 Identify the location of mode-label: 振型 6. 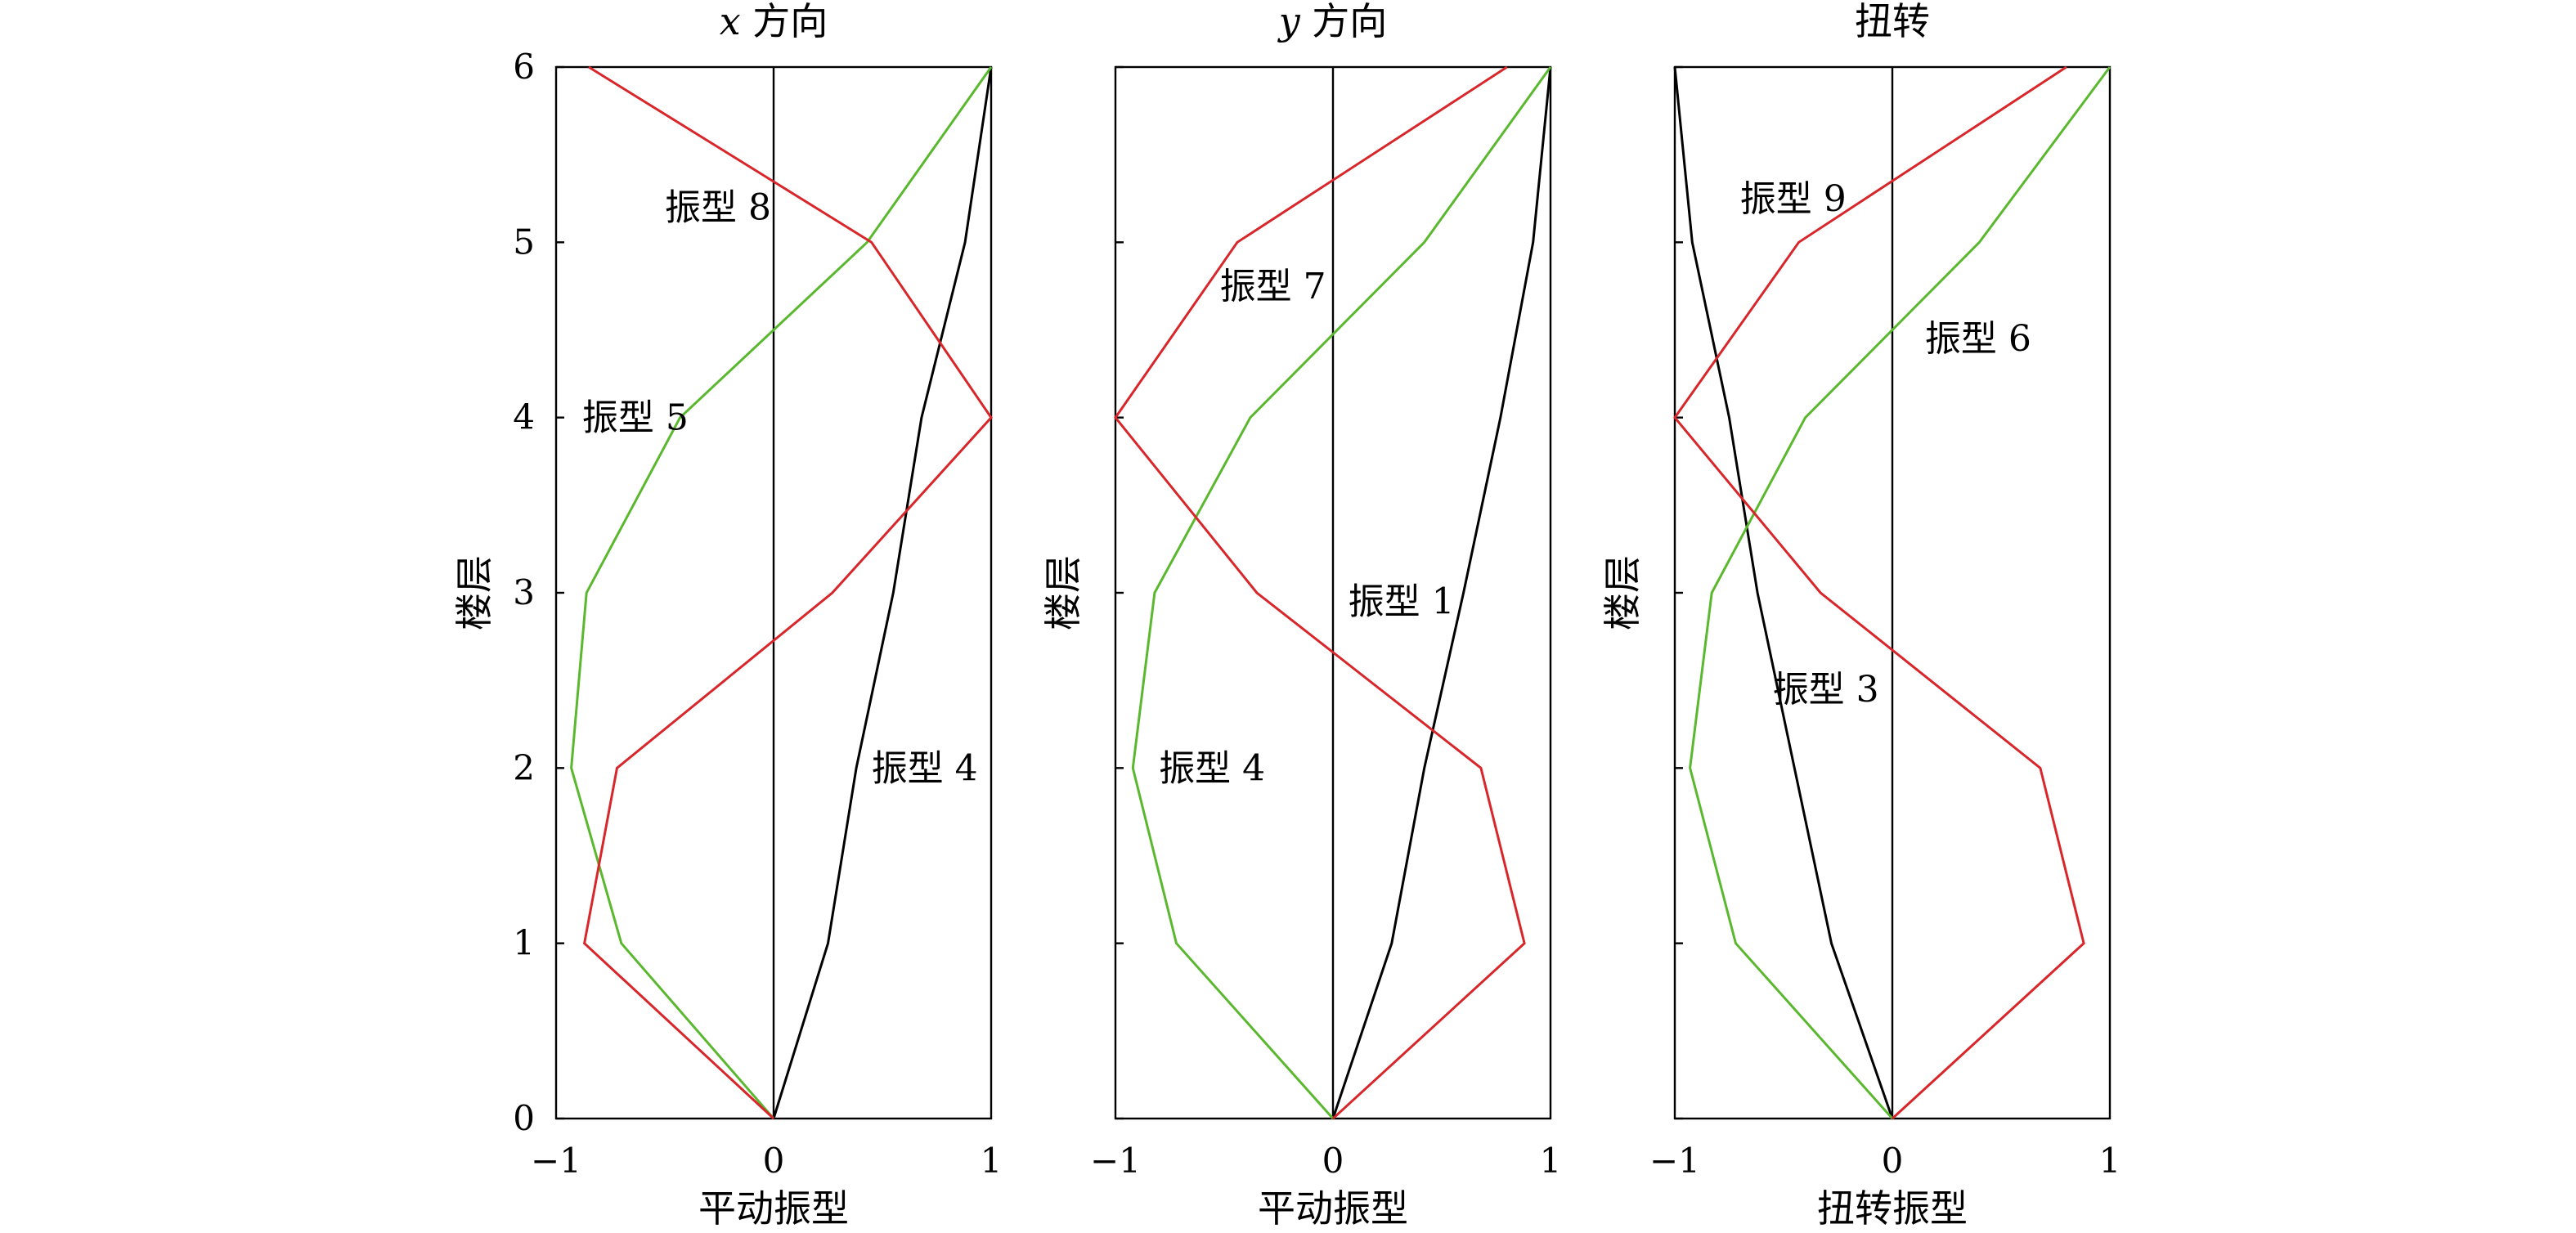
(1978, 339).